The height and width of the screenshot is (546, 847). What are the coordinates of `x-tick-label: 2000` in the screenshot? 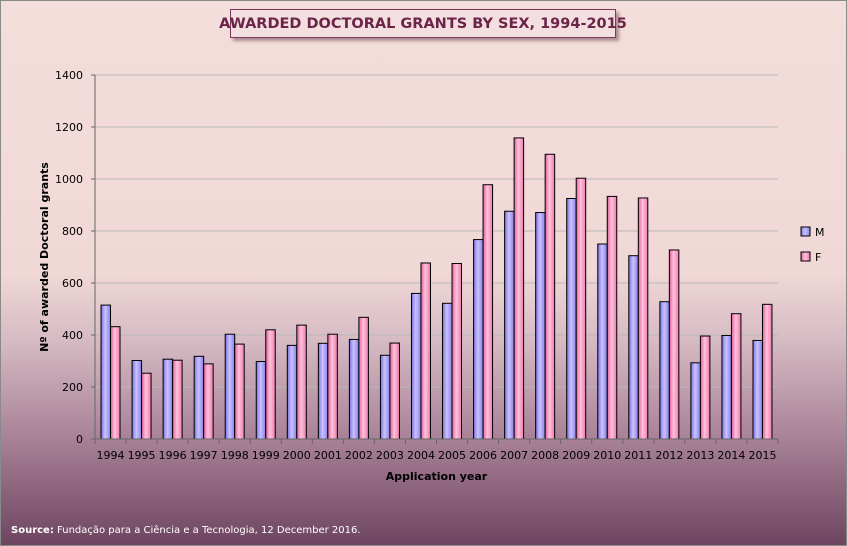 It's located at (297, 455).